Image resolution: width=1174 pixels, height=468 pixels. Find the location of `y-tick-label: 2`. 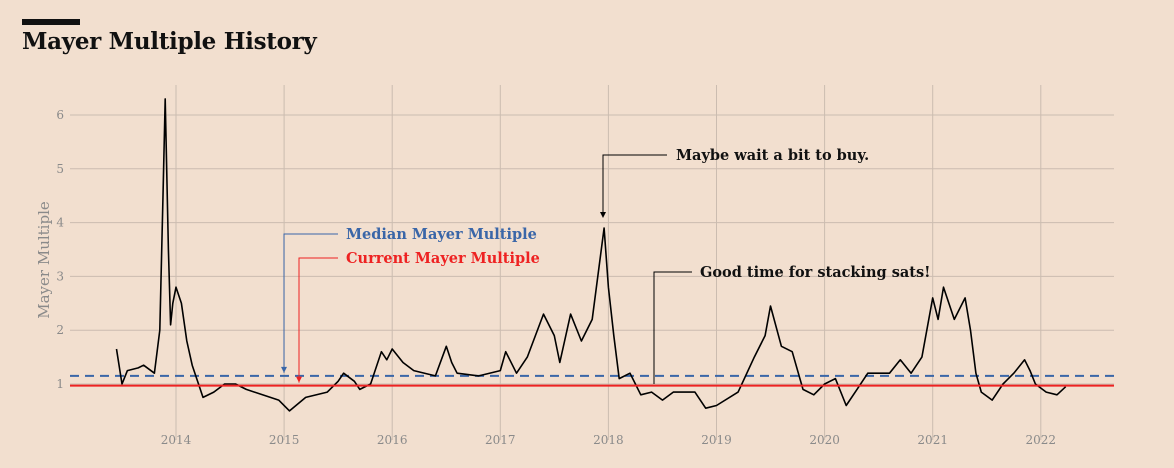

y-tick-label: 2 is located at coordinates (60, 330).